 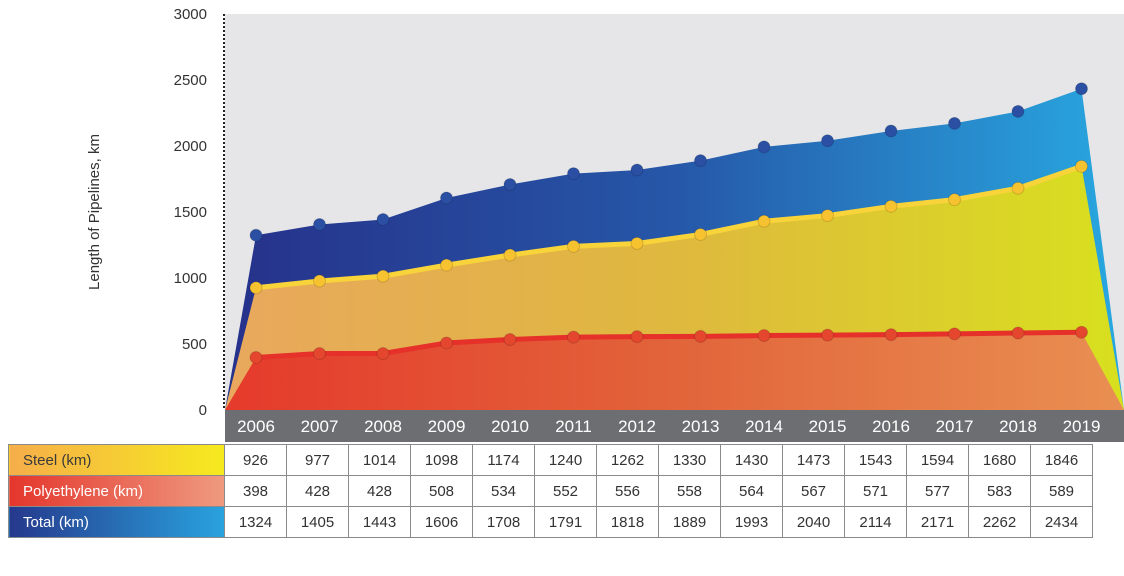 I want to click on y-tick-label: 0, so click(x=203, y=410).